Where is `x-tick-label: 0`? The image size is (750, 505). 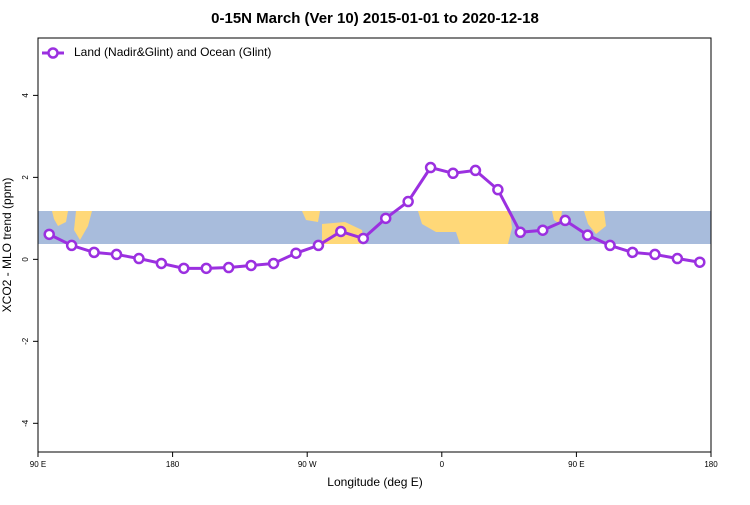 x-tick-label: 0 is located at coordinates (442, 464).